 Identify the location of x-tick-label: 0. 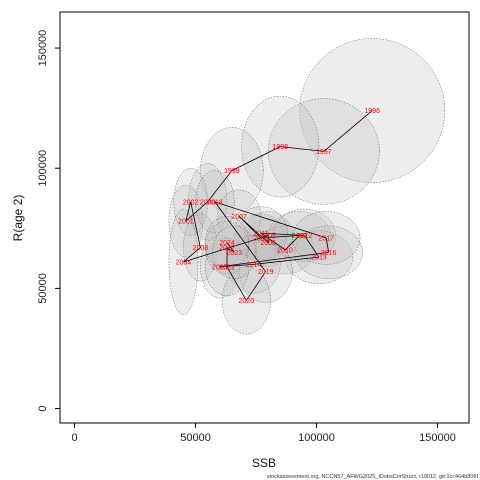
(74, 438).